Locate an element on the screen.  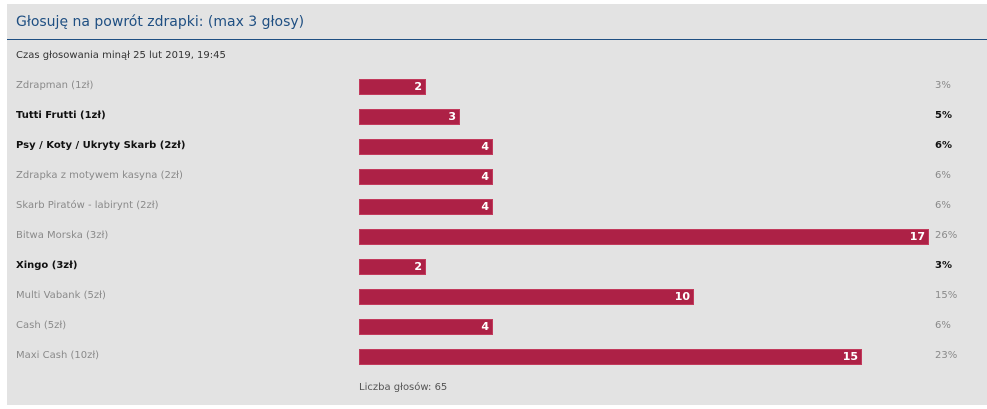
option-label: Xingo (3zł) is located at coordinates (47, 265).